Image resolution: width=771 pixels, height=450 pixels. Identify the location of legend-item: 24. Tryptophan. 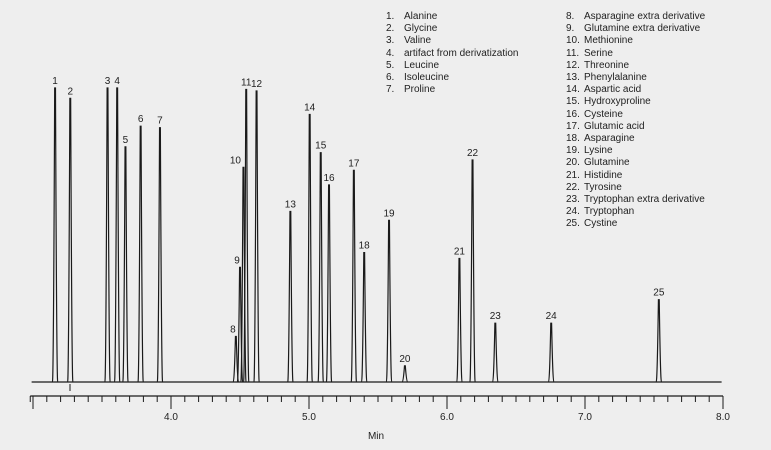
(635, 212).